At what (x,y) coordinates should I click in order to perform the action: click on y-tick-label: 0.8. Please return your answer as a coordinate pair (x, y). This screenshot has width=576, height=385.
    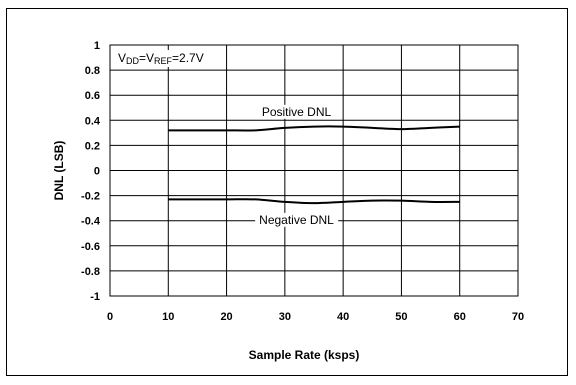
    Looking at the image, I should click on (92, 71).